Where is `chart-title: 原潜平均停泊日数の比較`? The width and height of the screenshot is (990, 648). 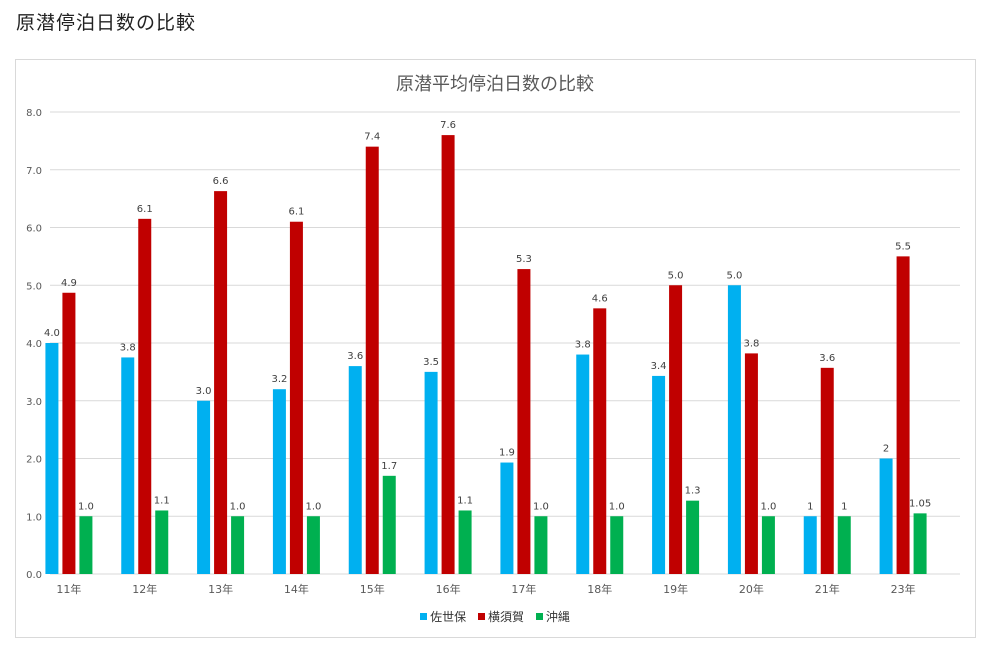
chart-title: 原潜平均停泊日数の比較 is located at coordinates (495, 84).